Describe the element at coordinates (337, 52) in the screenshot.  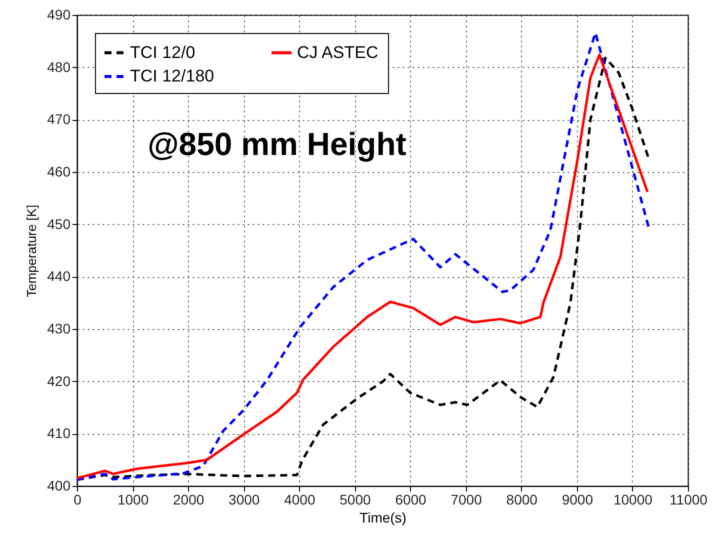
I see `legend-label: CJ ASTEC` at that location.